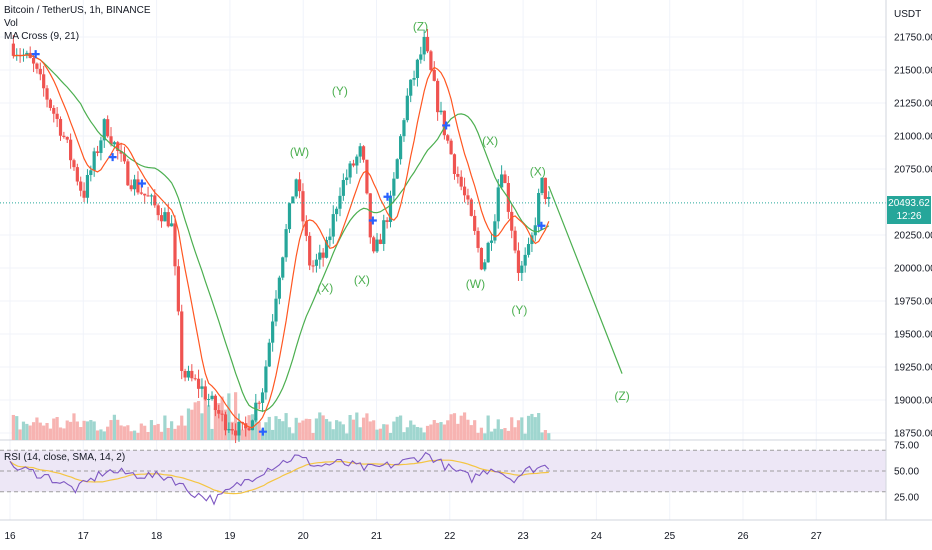 This screenshot has height=550, width=932. I want to click on symbol-title: Bitcoin / TetherUS, 1h, BINANCE, so click(77, 10).